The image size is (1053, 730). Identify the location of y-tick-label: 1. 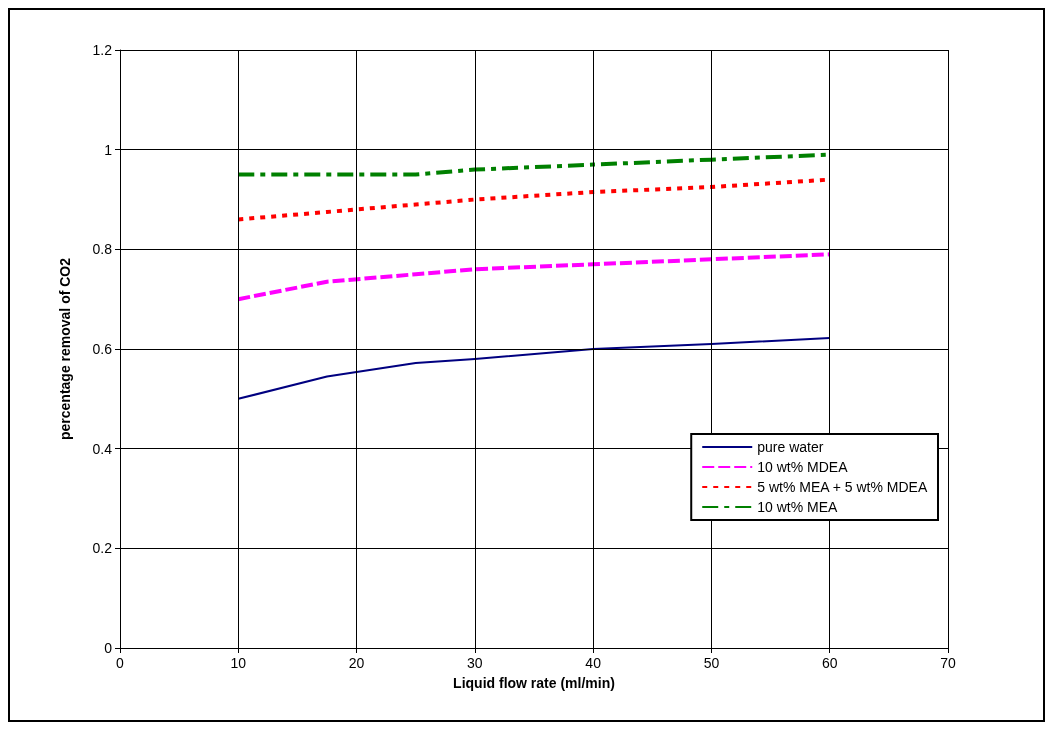
(108, 149).